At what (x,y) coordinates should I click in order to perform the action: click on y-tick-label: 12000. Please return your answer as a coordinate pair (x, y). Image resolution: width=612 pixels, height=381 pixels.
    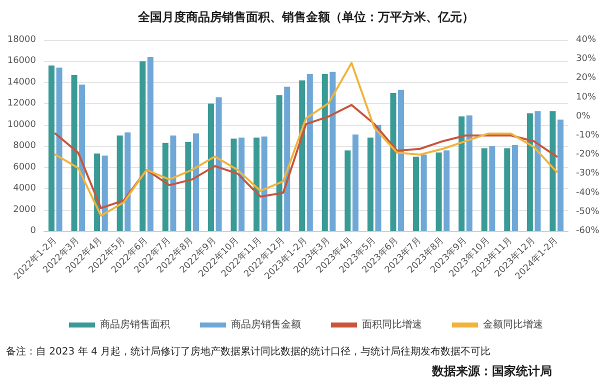
    Looking at the image, I should click on (21, 103).